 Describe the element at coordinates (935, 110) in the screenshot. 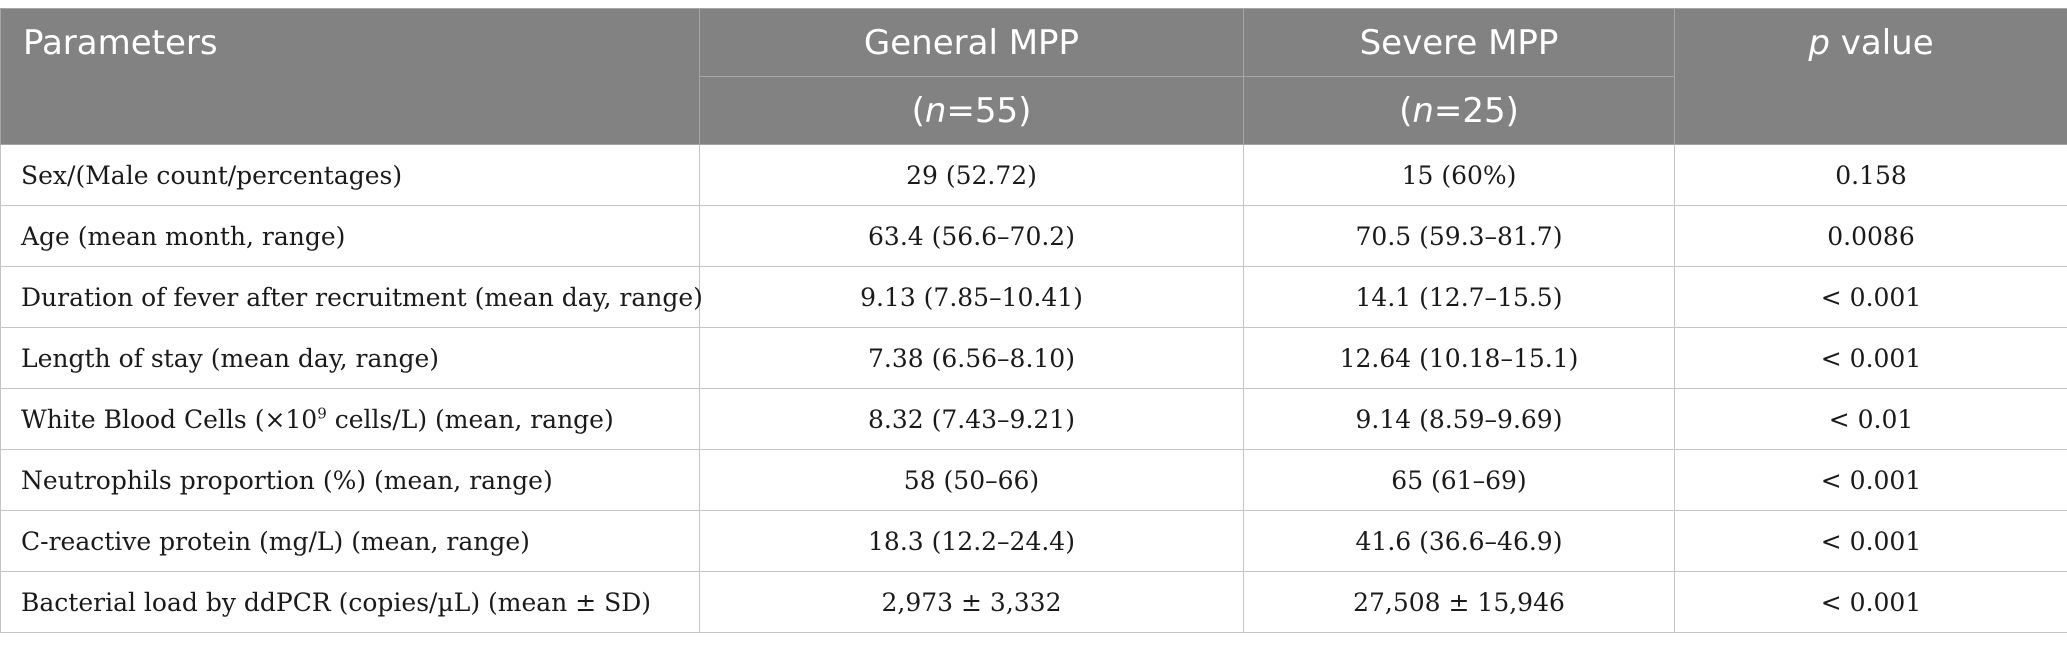

I see `general-n-label: n` at that location.